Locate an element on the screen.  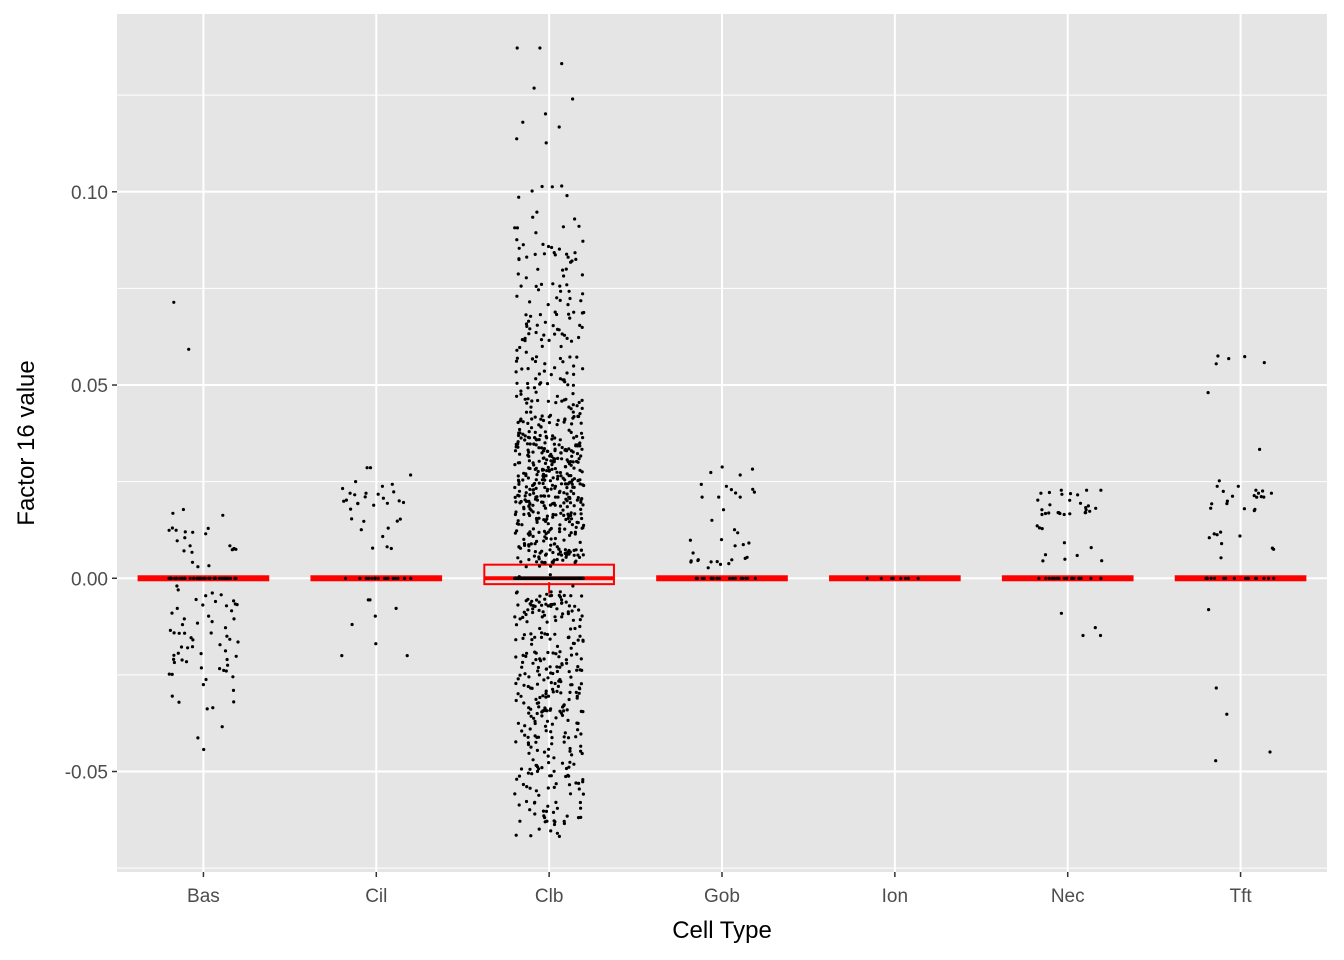
points-bas is located at coordinates (203, 526).